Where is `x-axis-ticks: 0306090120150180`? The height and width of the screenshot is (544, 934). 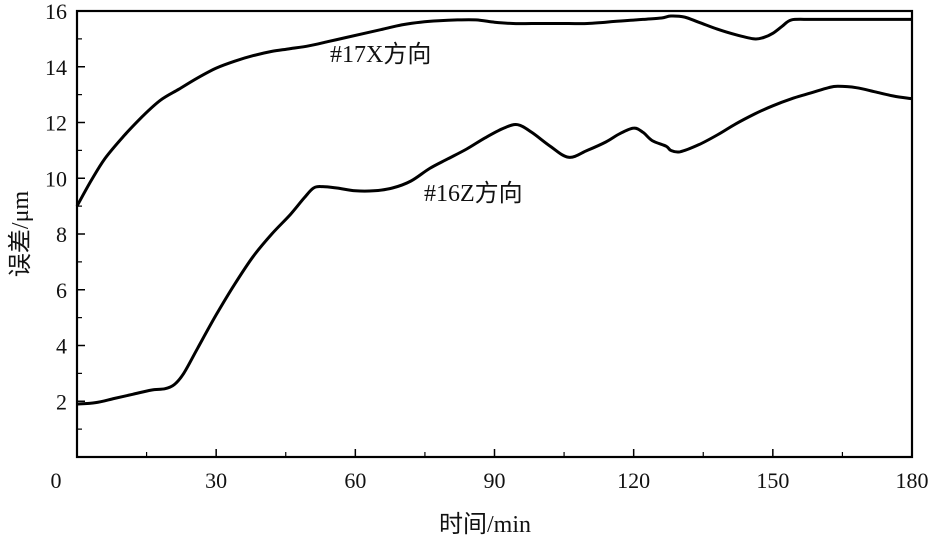
x-axis-ticks: 0306090120150180 is located at coordinates (502, 471).